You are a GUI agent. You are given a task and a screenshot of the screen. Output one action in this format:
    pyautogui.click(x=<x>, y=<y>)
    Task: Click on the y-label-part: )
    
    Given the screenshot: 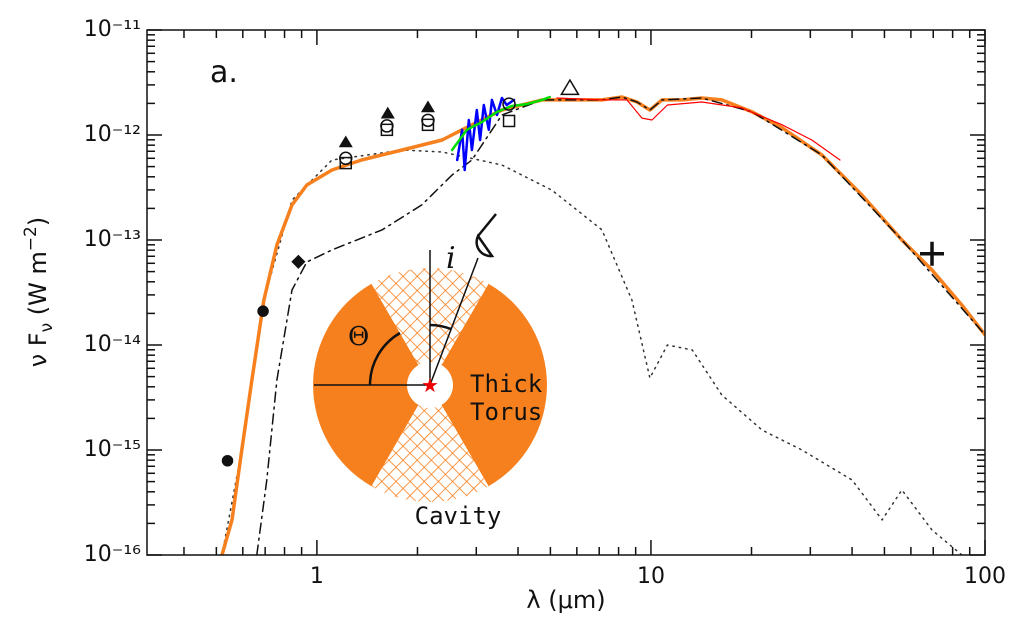 What is the action you would take?
    pyautogui.click(x=38, y=221)
    